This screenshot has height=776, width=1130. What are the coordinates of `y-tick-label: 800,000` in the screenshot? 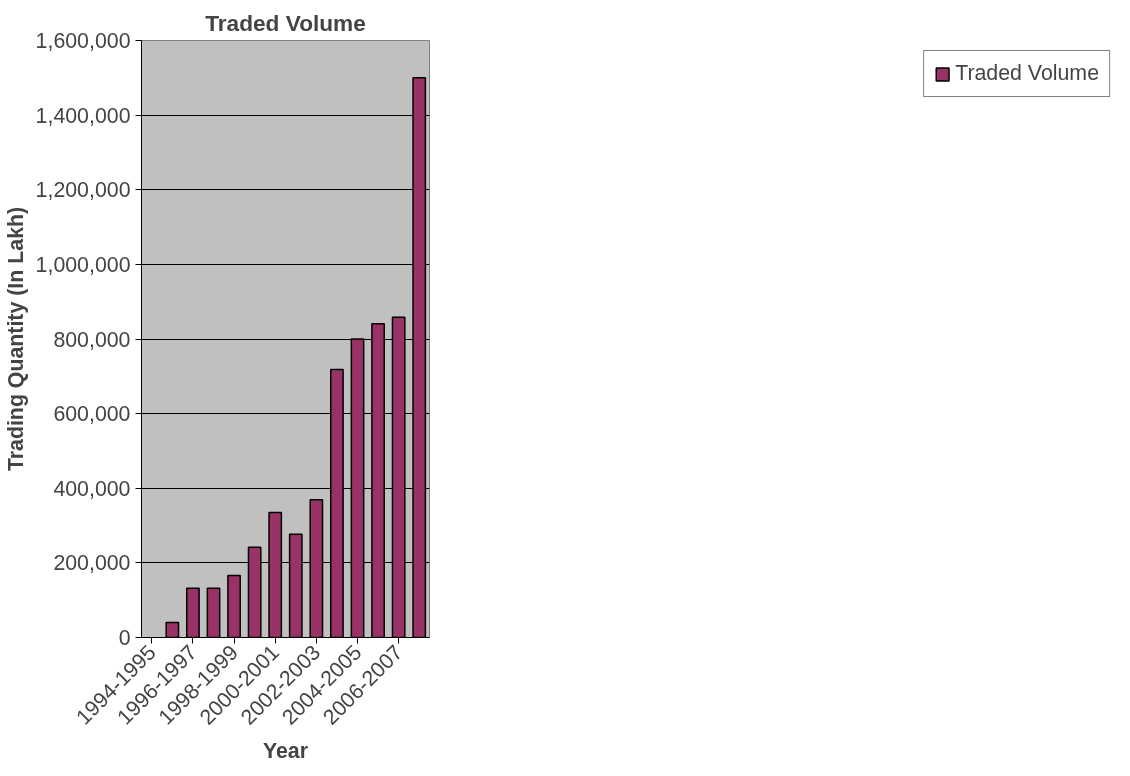 It's located at (92, 339).